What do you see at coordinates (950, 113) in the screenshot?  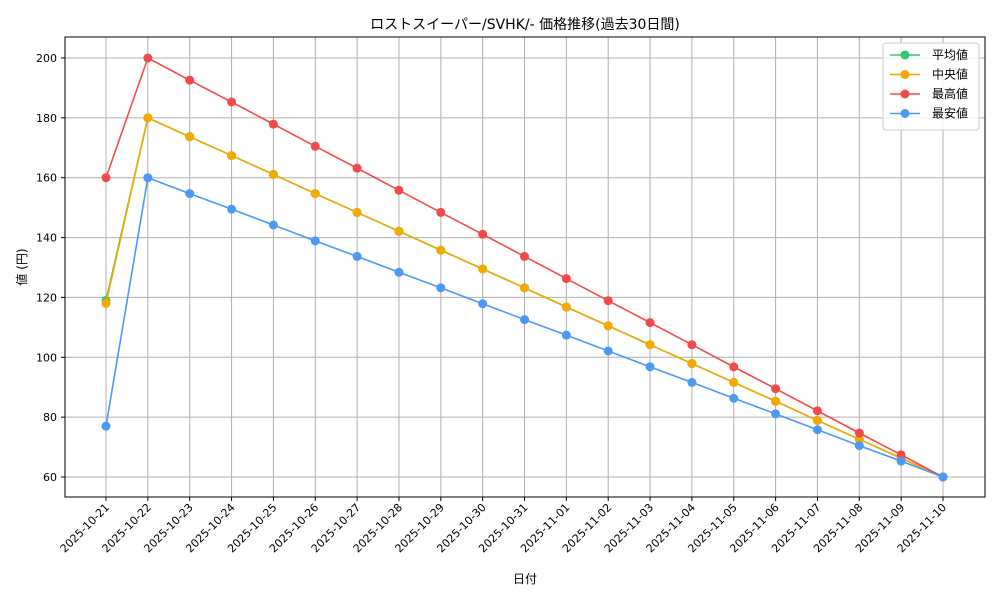 I see `legend-label: 最安値` at bounding box center [950, 113].